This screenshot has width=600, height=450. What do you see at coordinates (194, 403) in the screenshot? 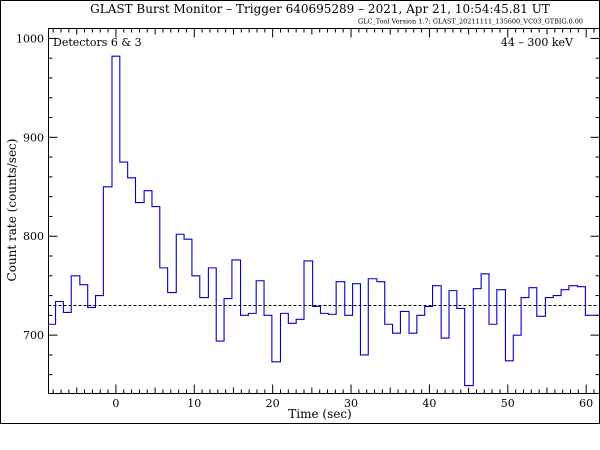
I see `x-tick-label: 10` at bounding box center [194, 403].